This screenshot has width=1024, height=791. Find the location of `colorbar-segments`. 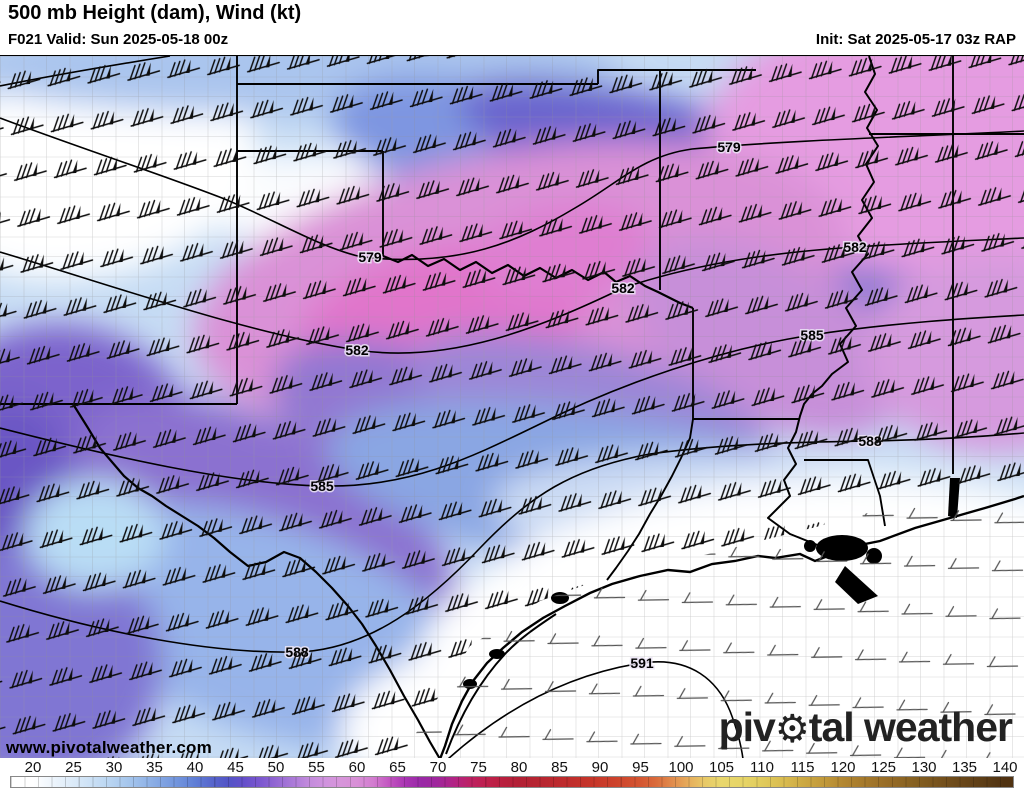

colorbar-segments is located at coordinates (512, 782).